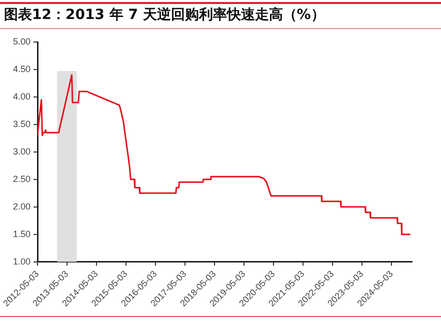  What do you see at coordinates (21, 123) in the screenshot?
I see `y-tick-label: 3.50` at bounding box center [21, 123].